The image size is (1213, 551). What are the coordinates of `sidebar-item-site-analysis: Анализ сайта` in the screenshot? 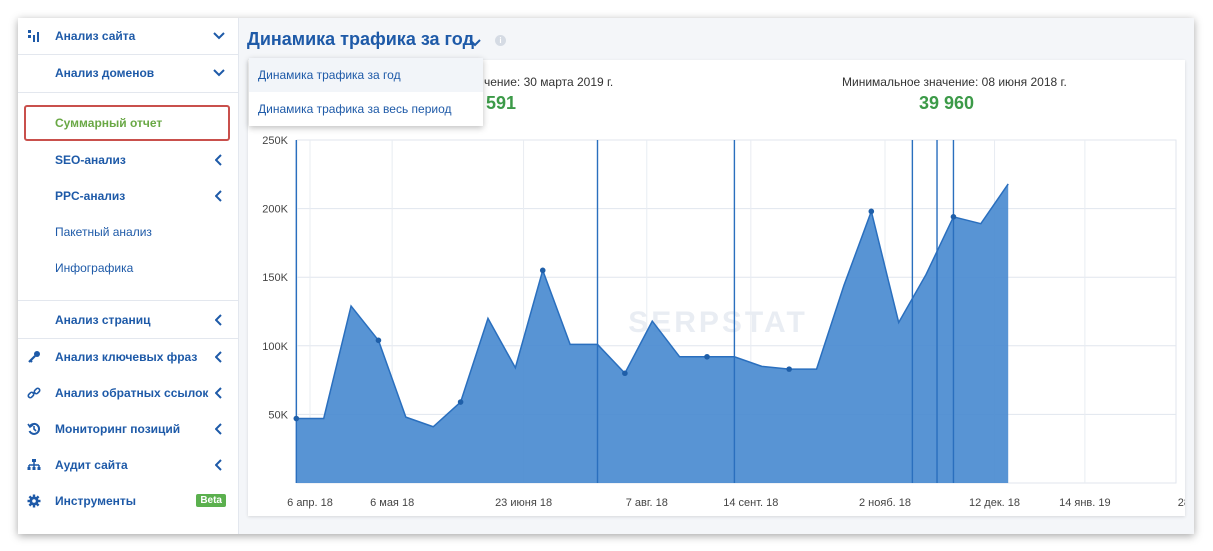 It's located at (128, 36).